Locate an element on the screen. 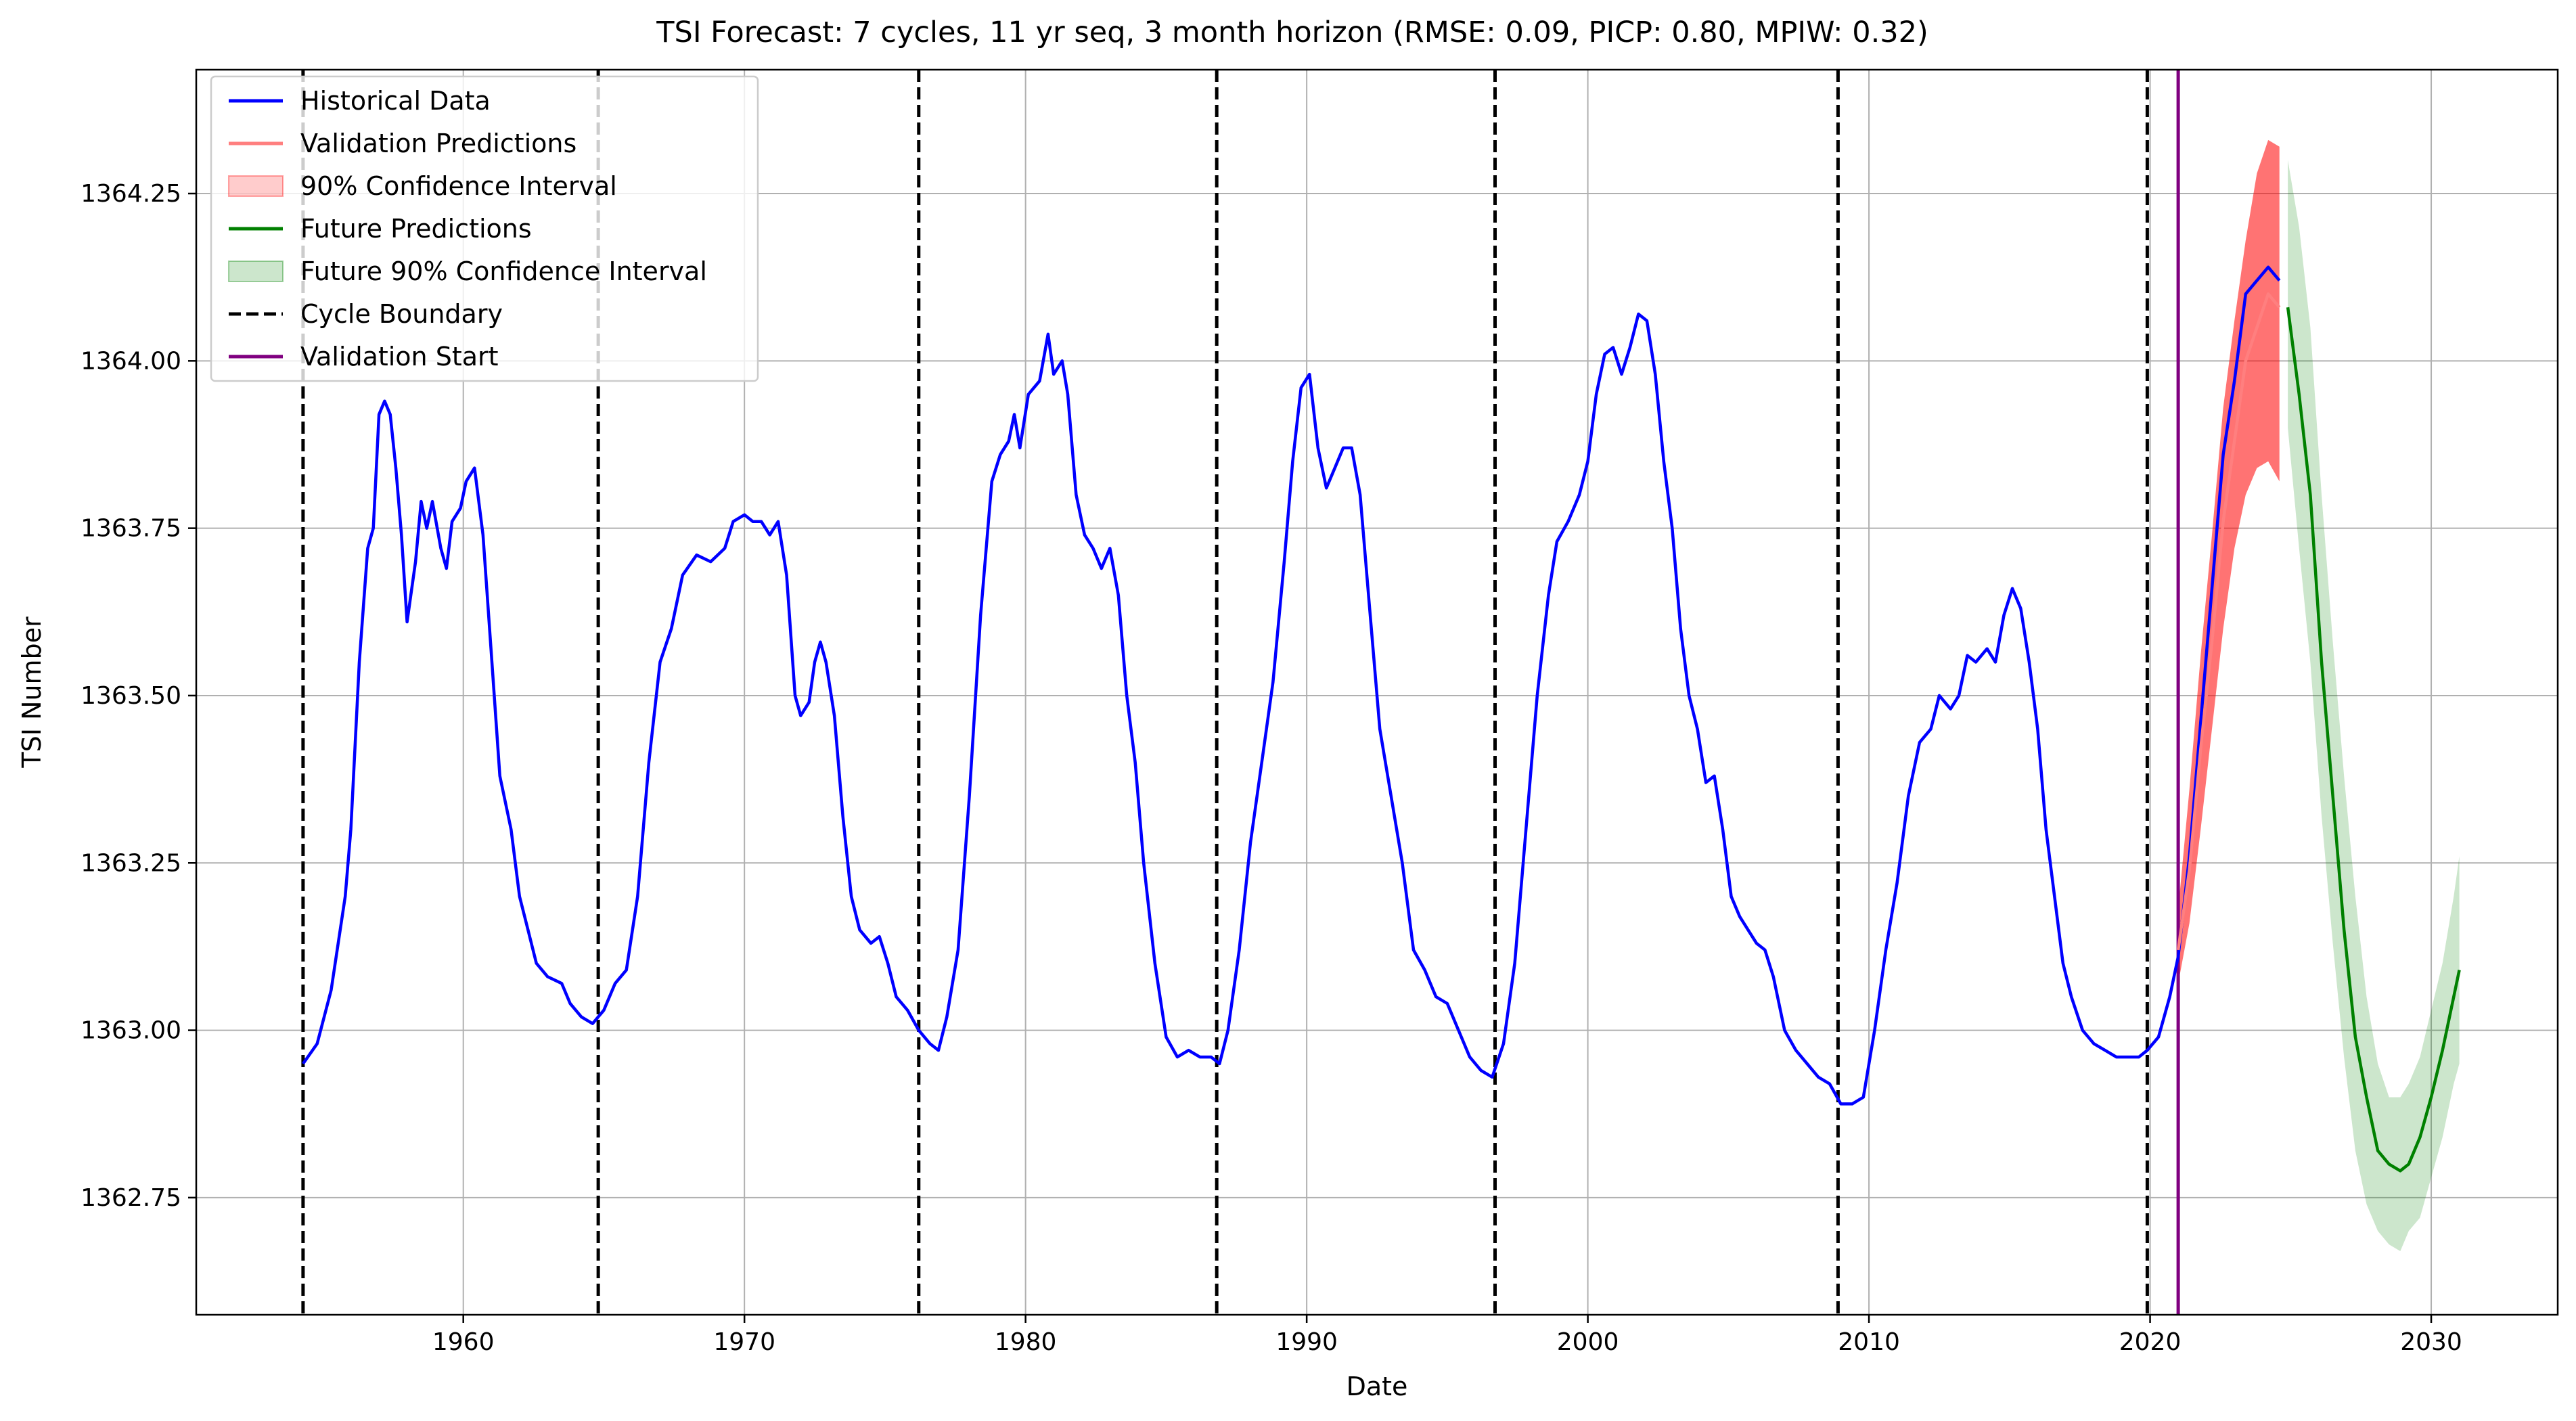 The width and height of the screenshot is (2576, 1421). y-tick-label: 1364.00 is located at coordinates (131, 361).